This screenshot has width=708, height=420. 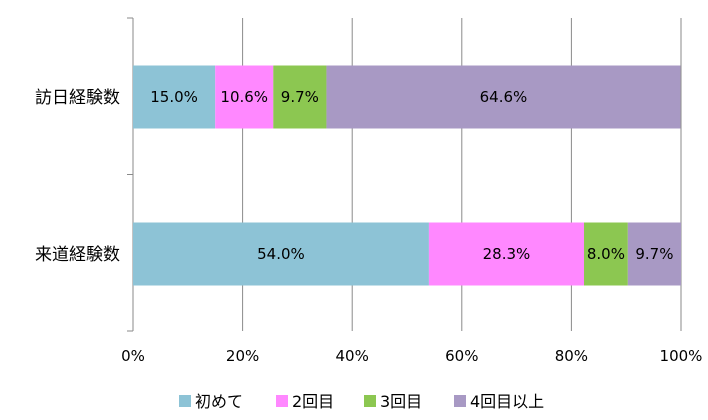 What do you see at coordinates (77, 98) in the screenshot?
I see `category-label: 訪日経験数` at bounding box center [77, 98].